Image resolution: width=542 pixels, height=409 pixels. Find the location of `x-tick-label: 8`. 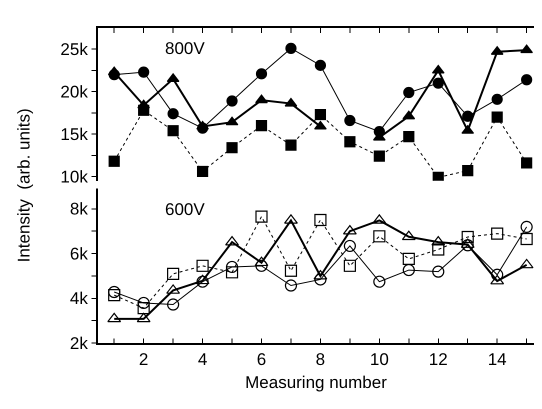

x-tick-label: 8 is located at coordinates (321, 360).